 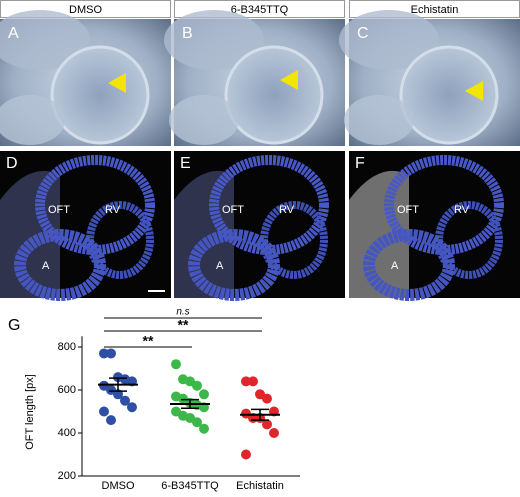 What do you see at coordinates (434, 226) in the screenshot?
I see `section-image: F OFT RV A` at bounding box center [434, 226].